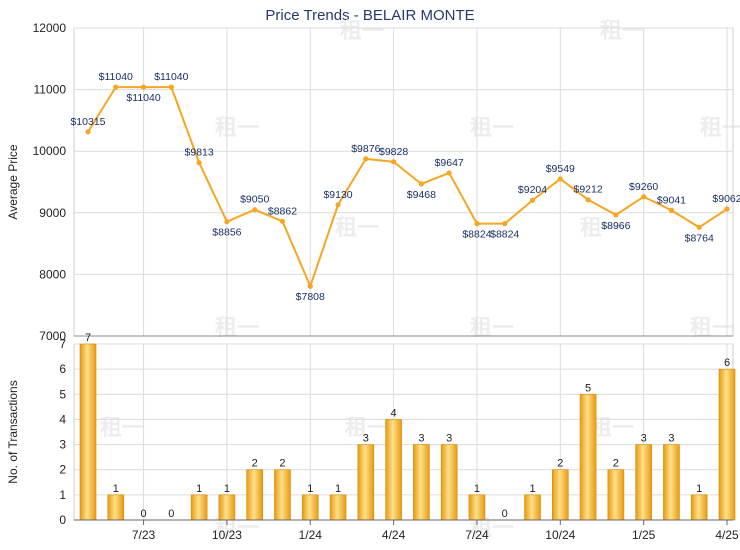 The image size is (740, 550). What do you see at coordinates (62, 394) in the screenshot?
I see `bar-y-tick-label: 5` at bounding box center [62, 394].